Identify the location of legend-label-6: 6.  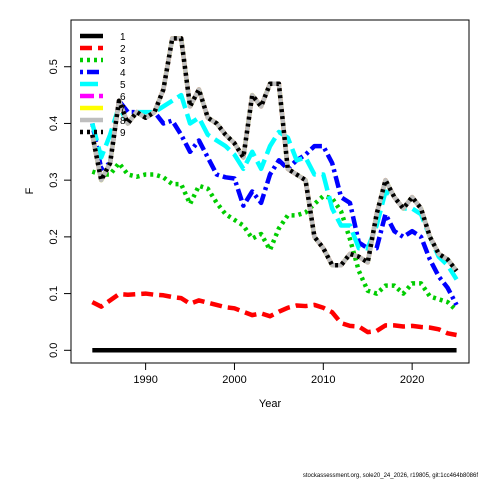
(123, 97).